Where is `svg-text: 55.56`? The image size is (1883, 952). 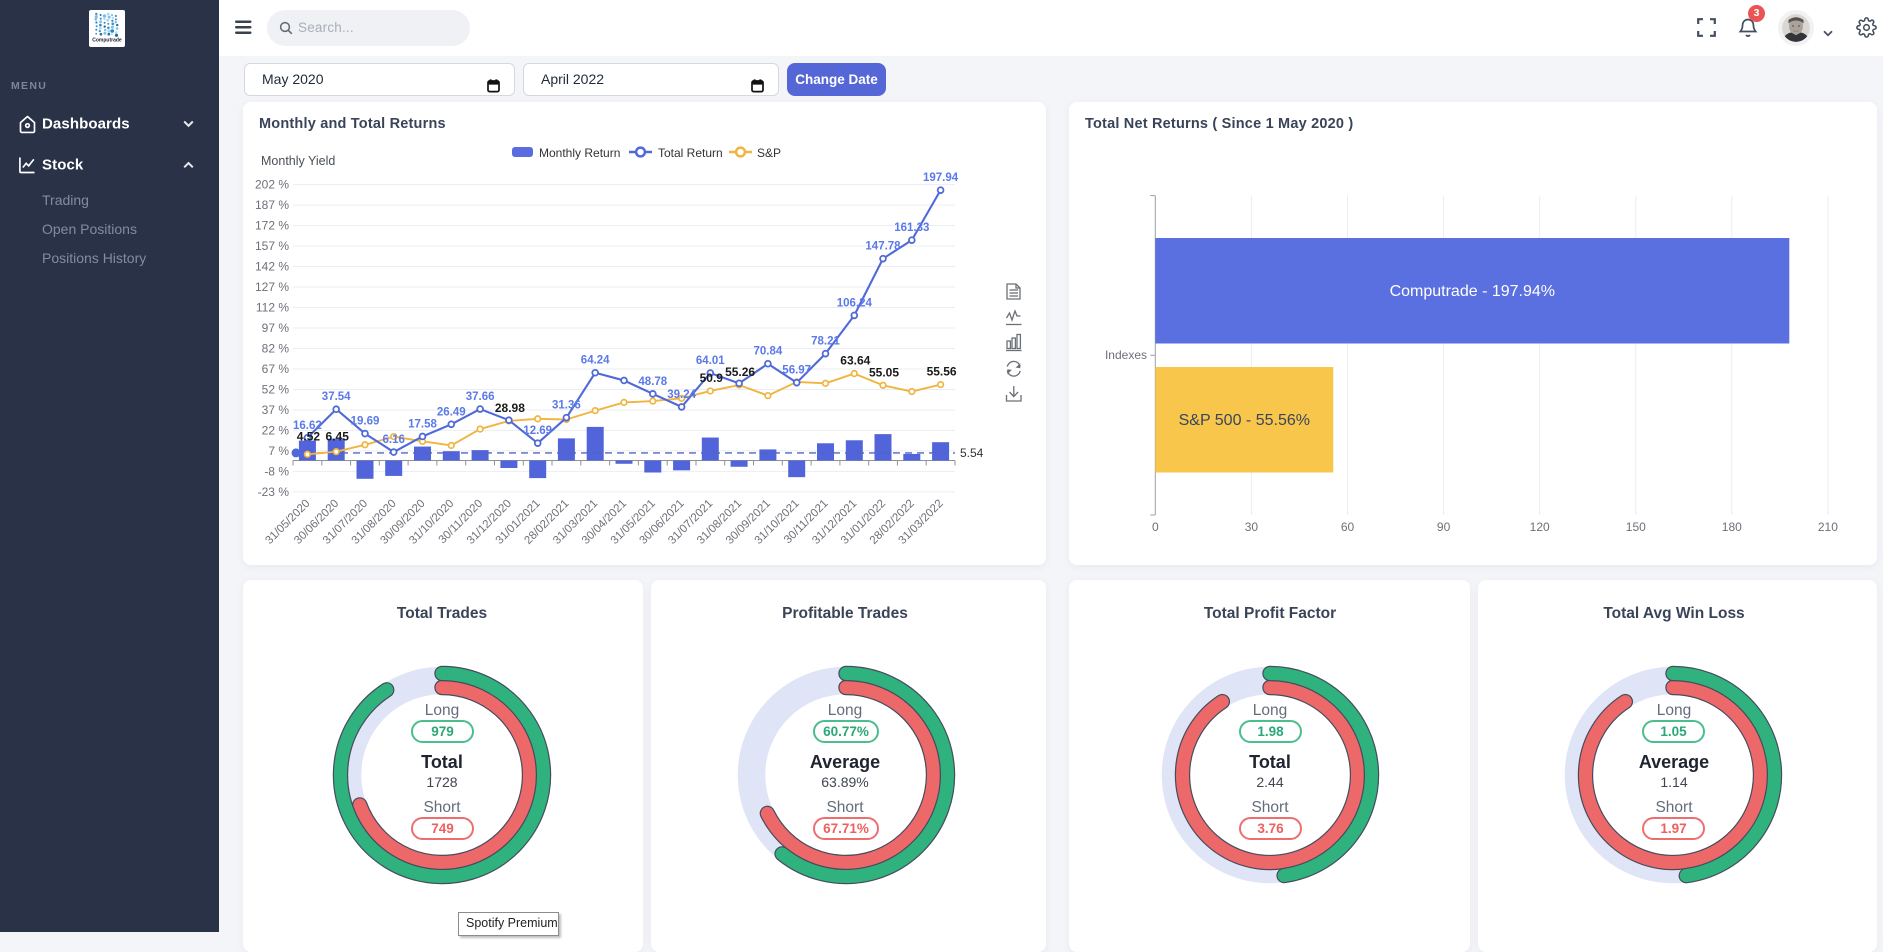 svg-text: 55.56 is located at coordinates (942, 372).